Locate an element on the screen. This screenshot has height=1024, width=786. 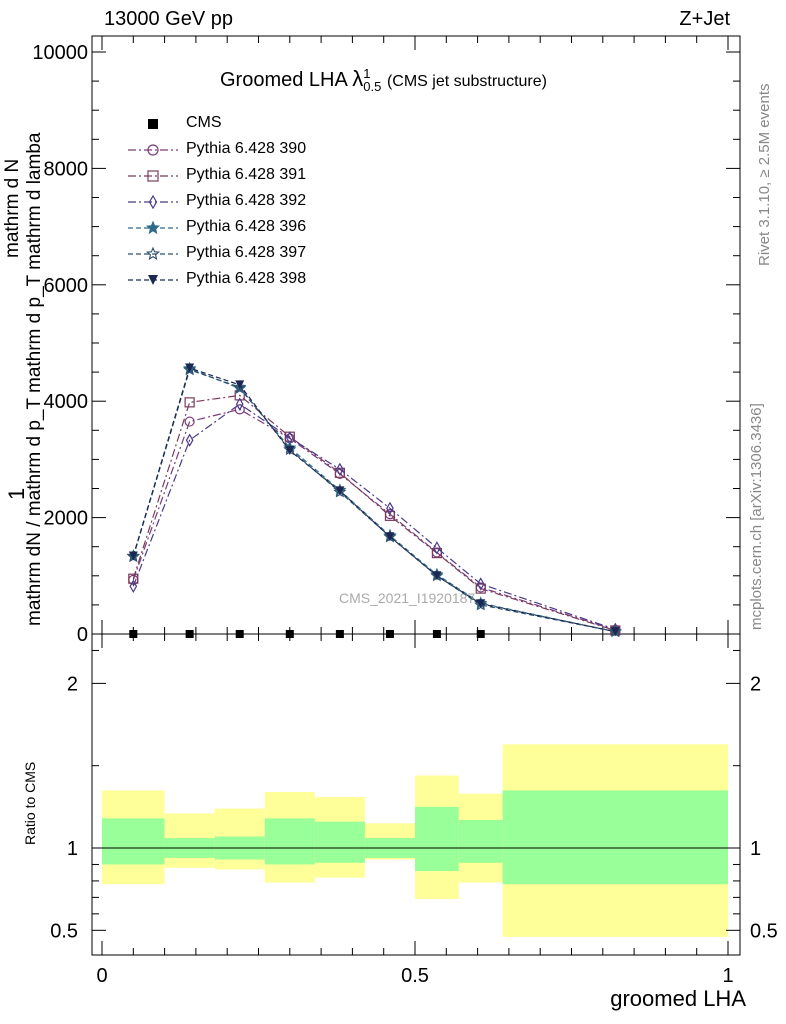
ratio-xlabel: groomed LHA is located at coordinates (678, 998).